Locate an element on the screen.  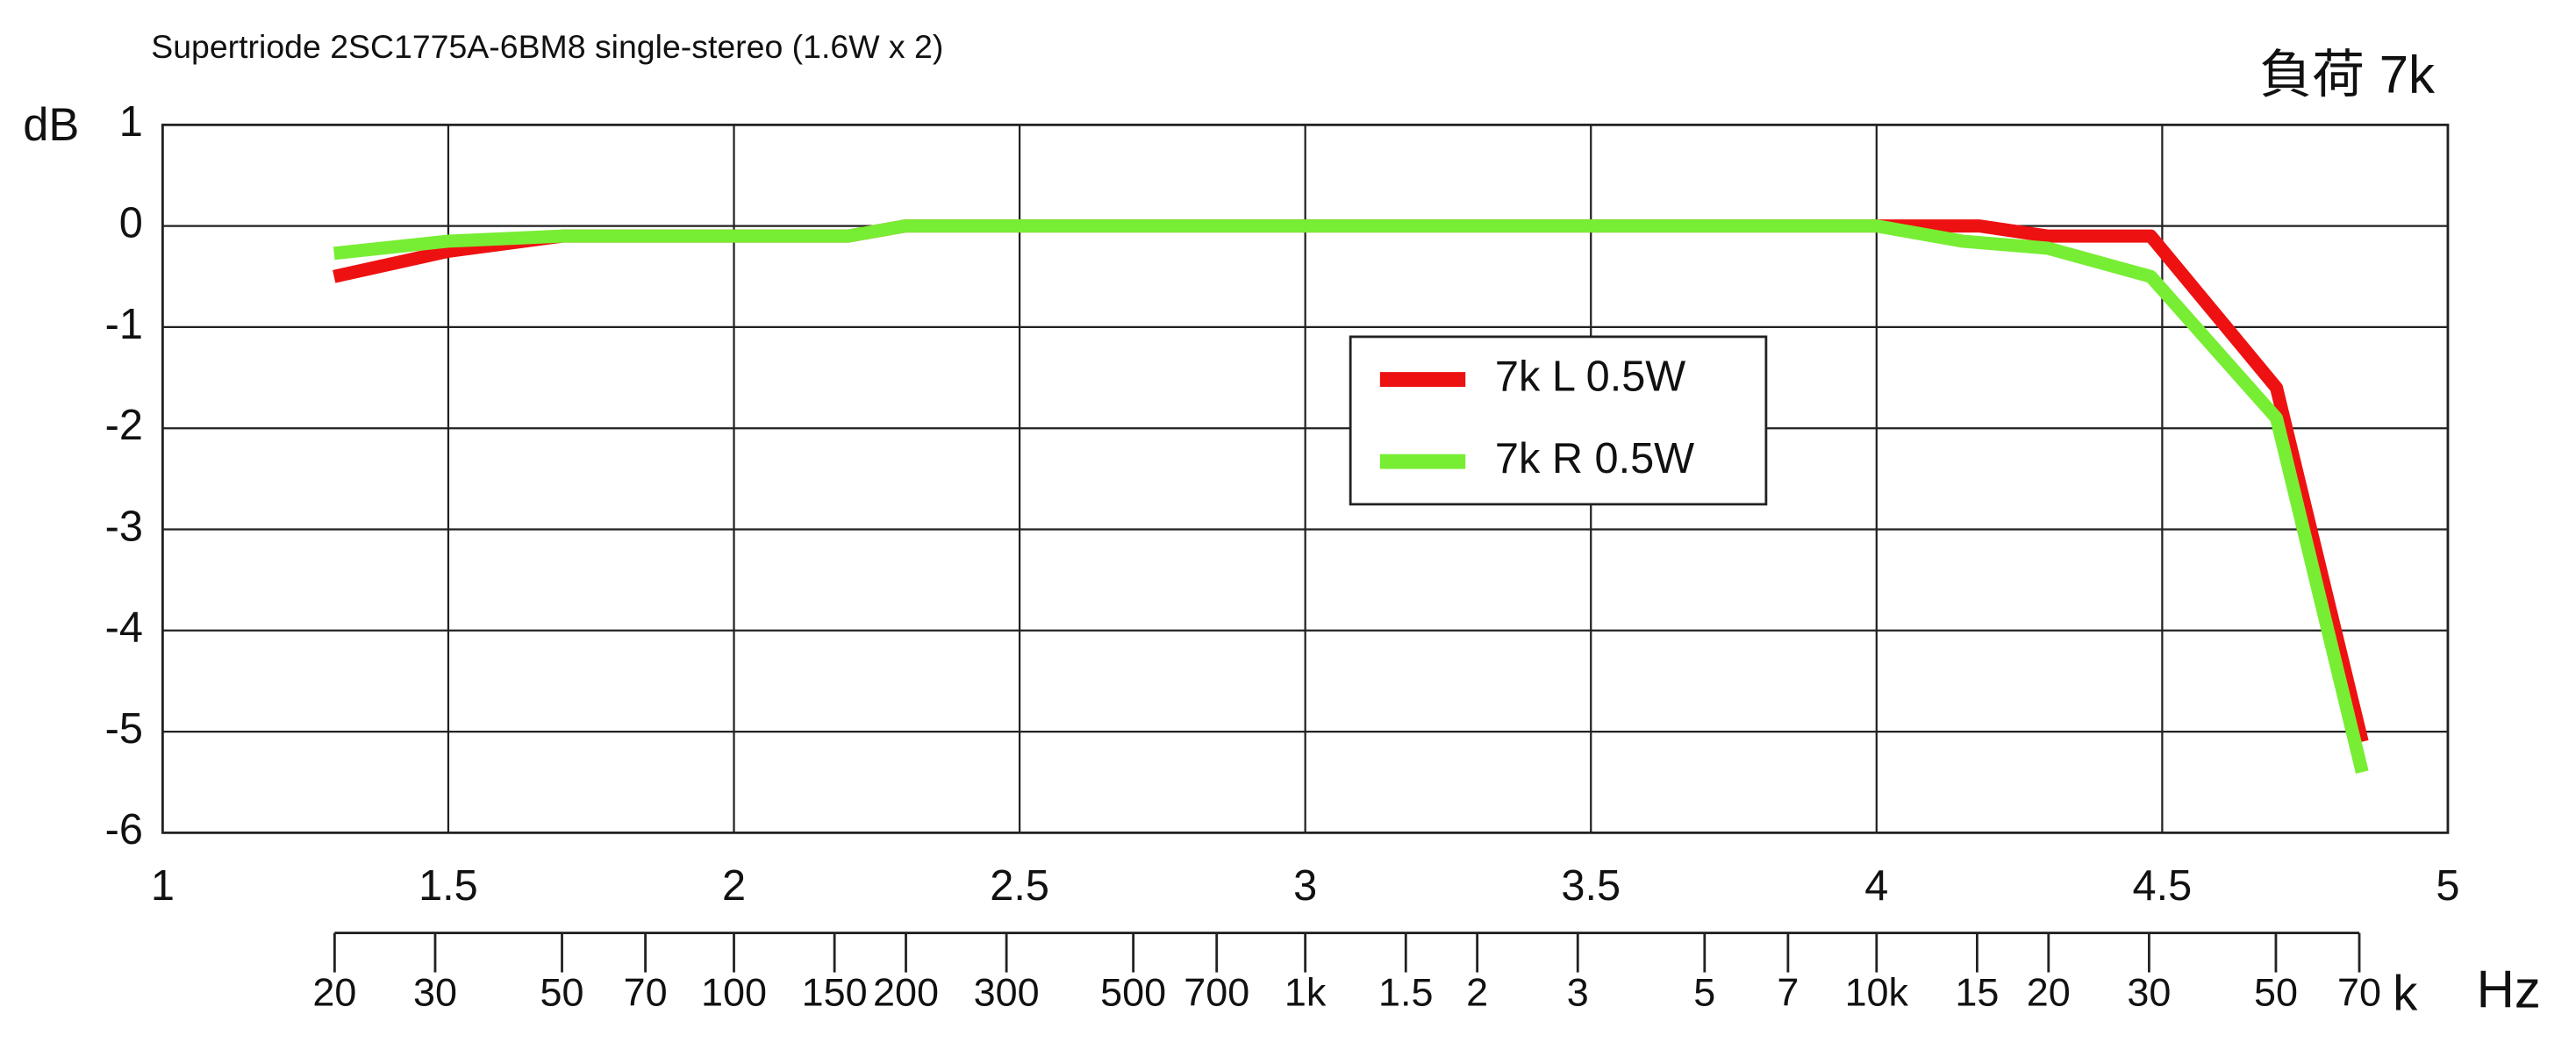
y-tick-label: -4 is located at coordinates (124, 628).